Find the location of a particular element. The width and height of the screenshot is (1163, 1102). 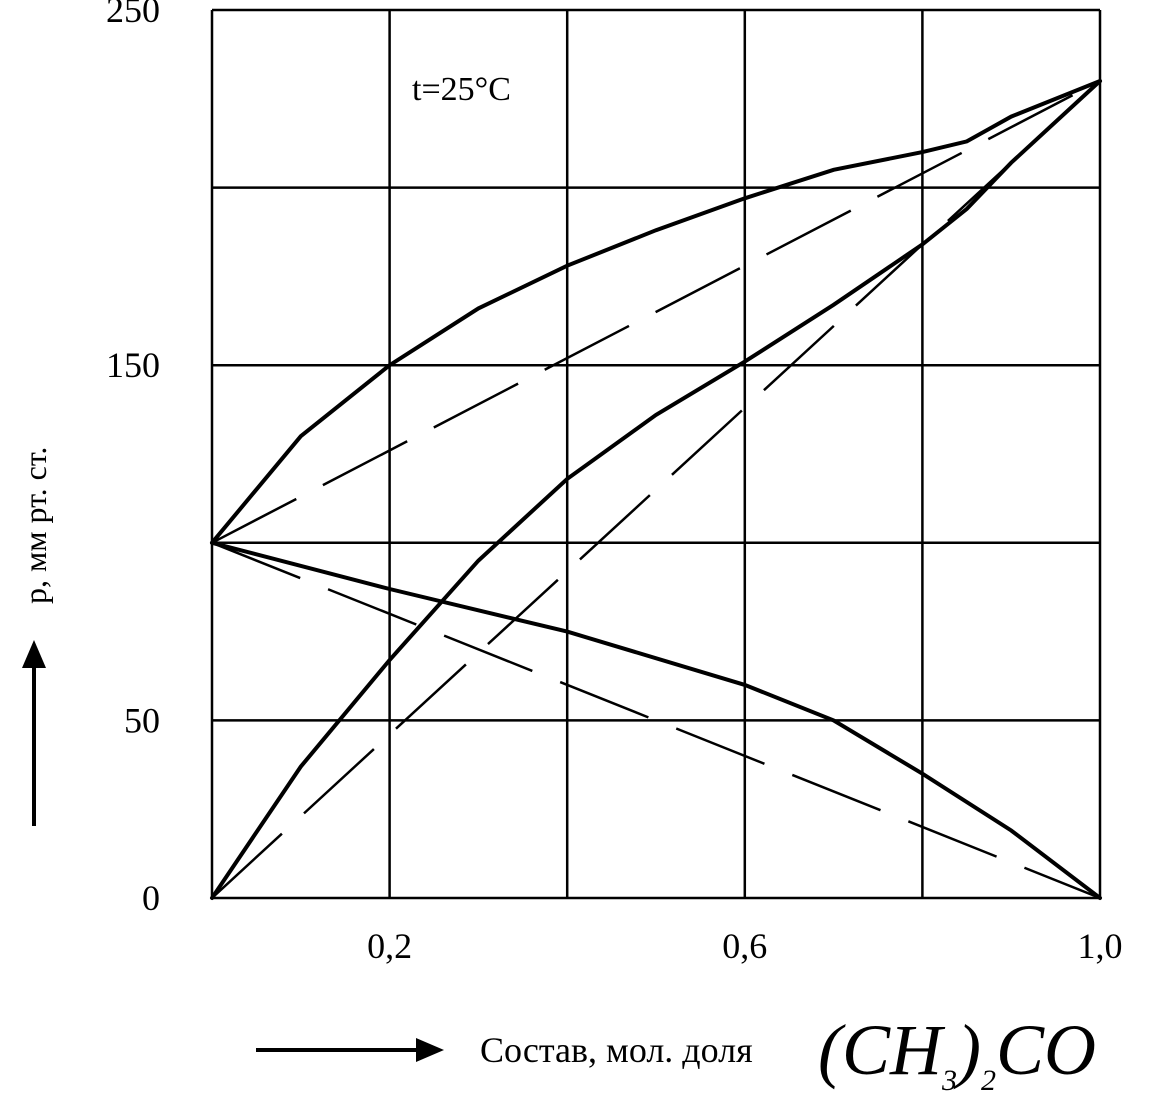

temperature-annotation: t=25°C is located at coordinates (461, 89).